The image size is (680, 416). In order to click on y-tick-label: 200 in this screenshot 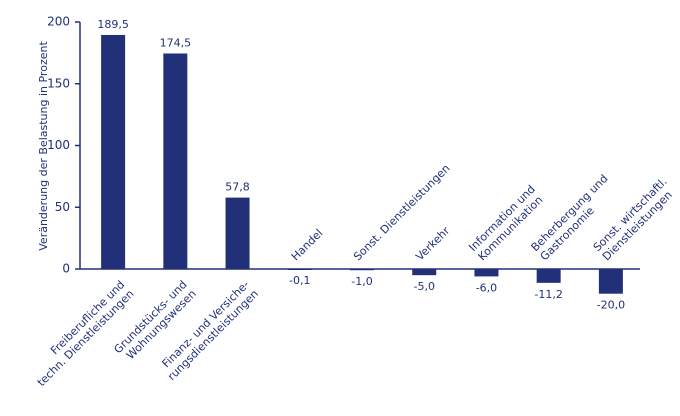, I will do `click(58, 22)`.